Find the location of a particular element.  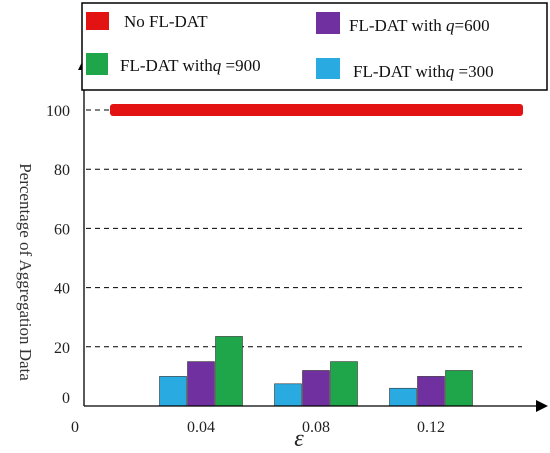

legend-swatch-q300 is located at coordinates (328, 68).